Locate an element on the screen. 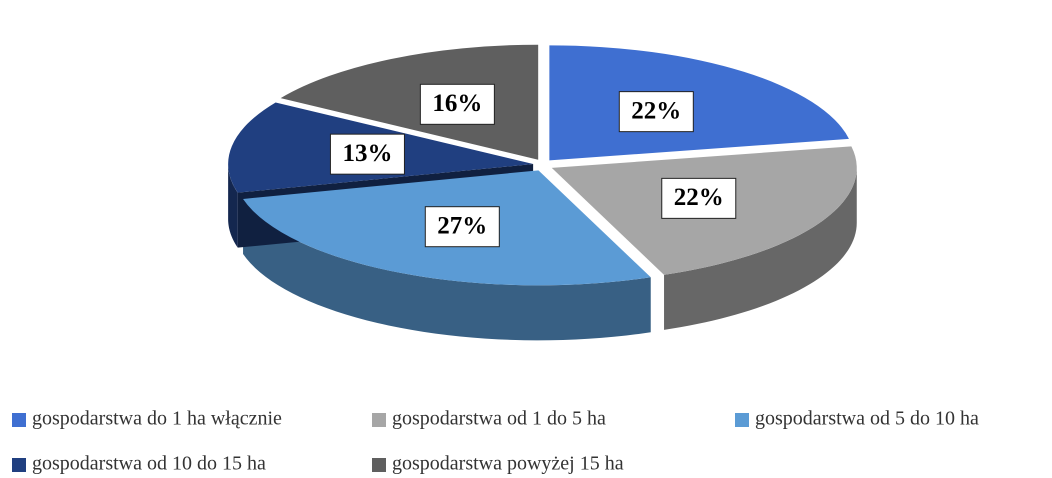 This screenshot has height=478, width=1052. value-label: 27% is located at coordinates (462, 225).